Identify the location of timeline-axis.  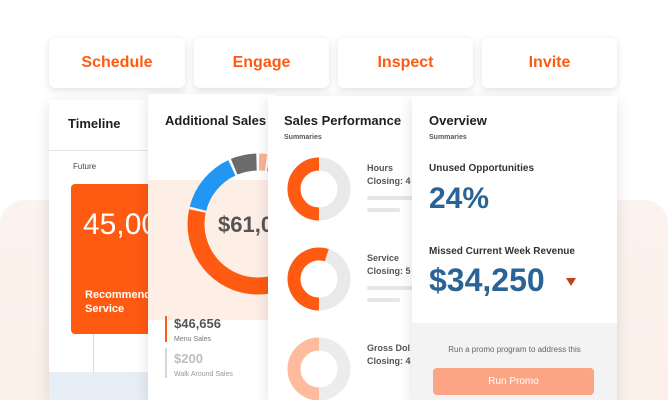
(93, 354).